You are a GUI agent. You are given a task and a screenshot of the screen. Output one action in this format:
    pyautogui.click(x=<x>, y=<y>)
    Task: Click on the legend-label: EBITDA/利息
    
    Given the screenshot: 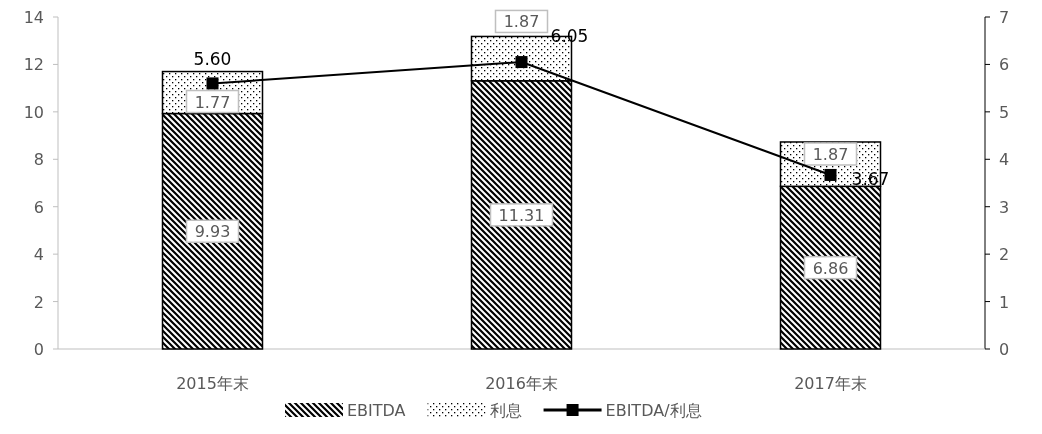 What is the action you would take?
    pyautogui.click(x=653, y=410)
    